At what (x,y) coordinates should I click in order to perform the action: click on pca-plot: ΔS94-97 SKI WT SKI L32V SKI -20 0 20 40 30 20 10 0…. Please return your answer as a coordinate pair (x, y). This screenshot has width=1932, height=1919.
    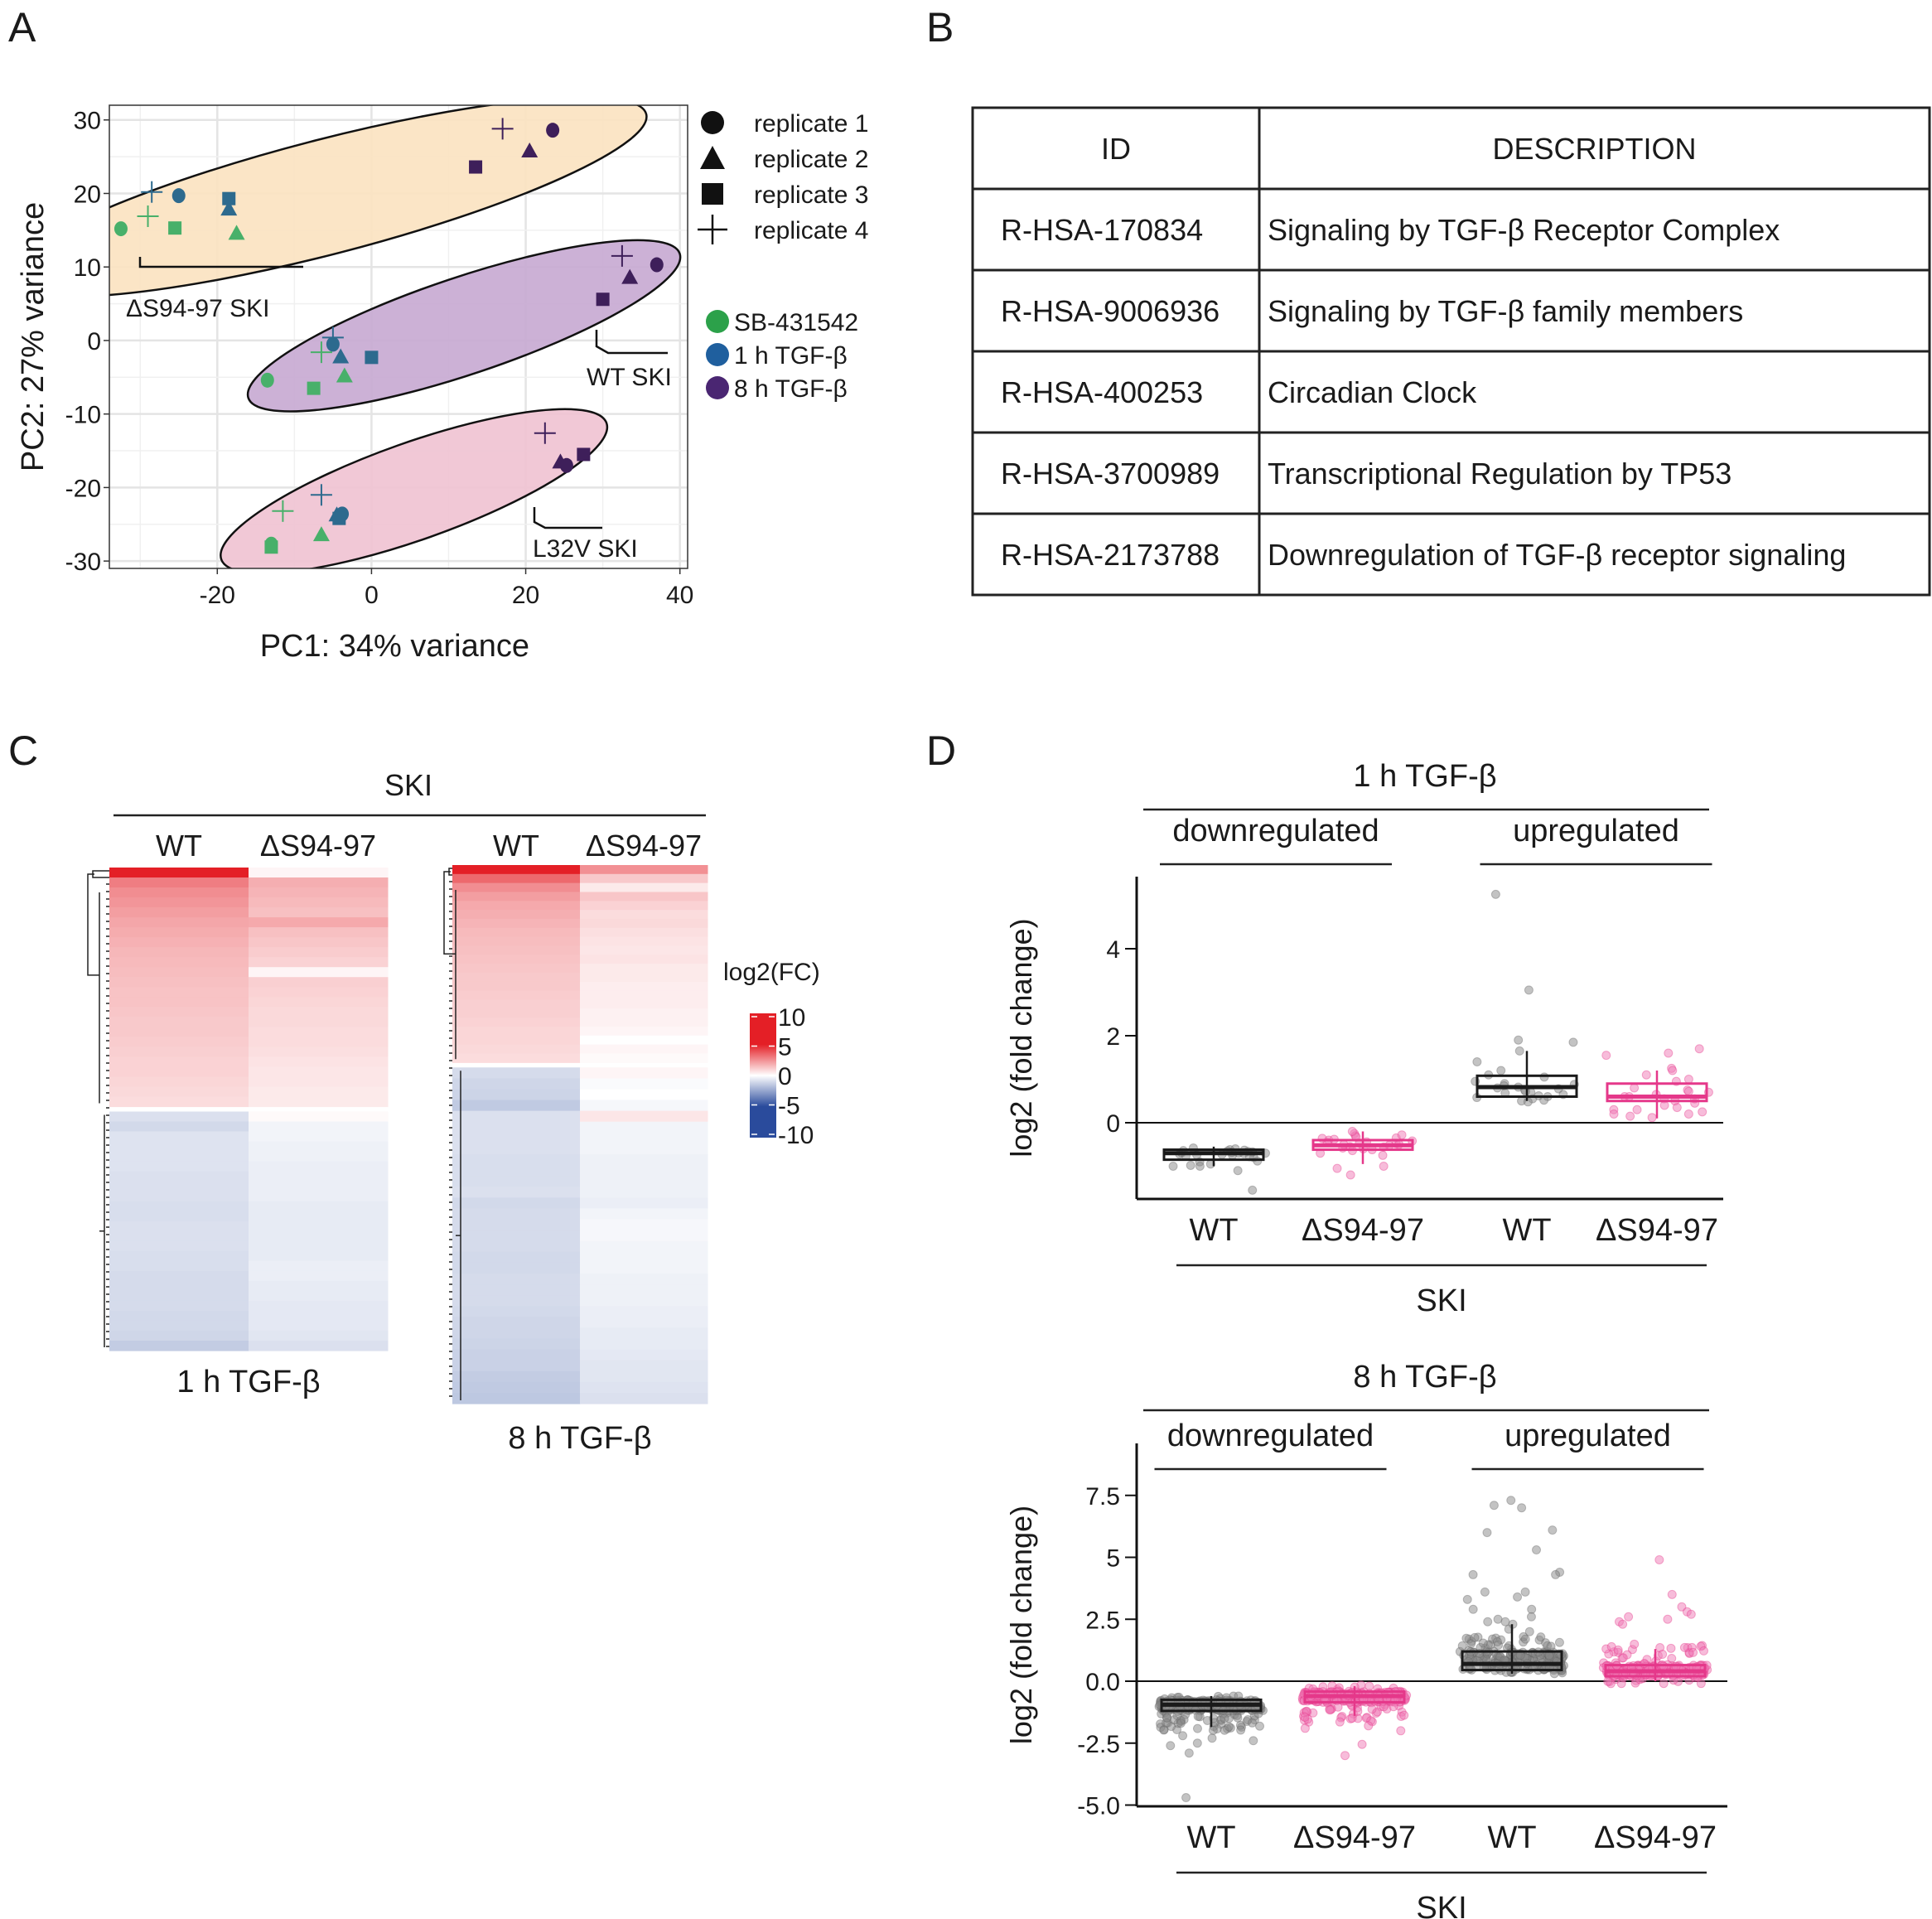
    Looking at the image, I should click on (442, 384).